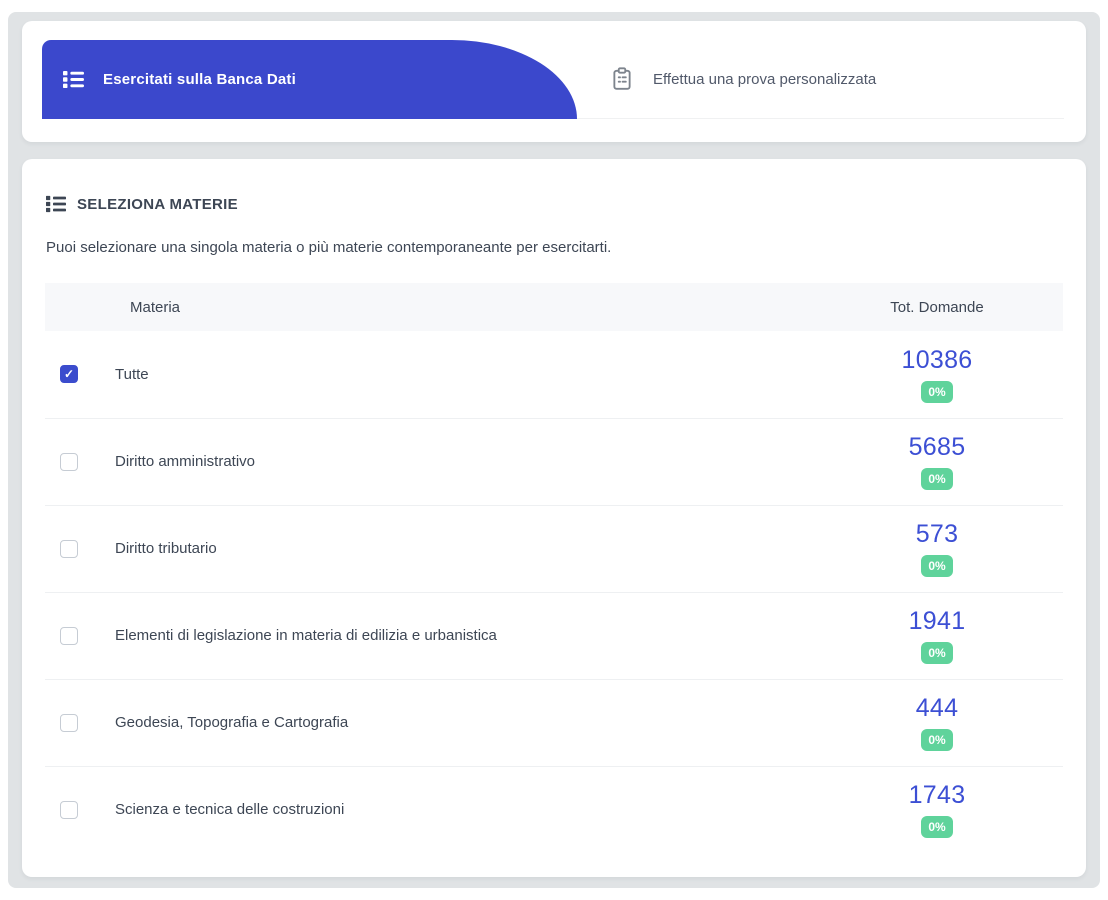  I want to click on materia-row: Diritto amministrativo 5685 0%, so click(554, 461).